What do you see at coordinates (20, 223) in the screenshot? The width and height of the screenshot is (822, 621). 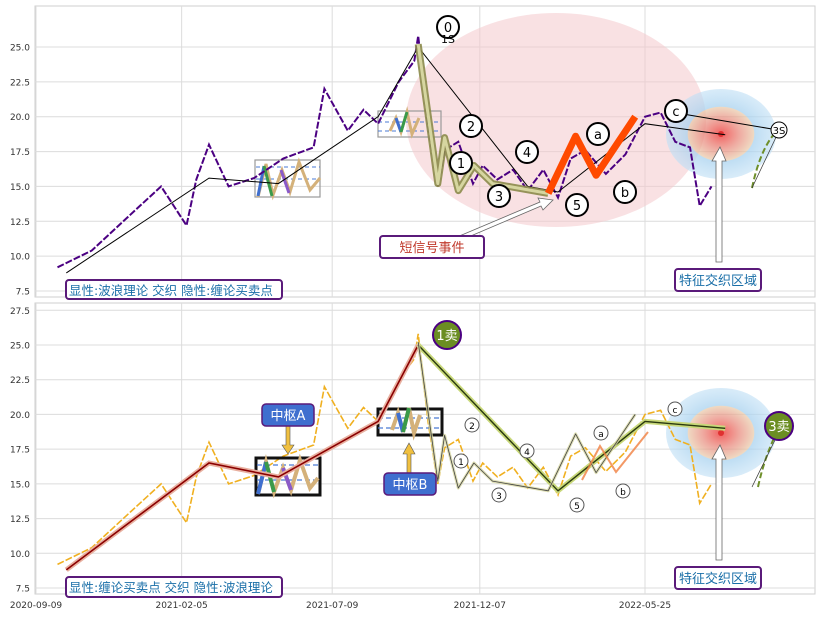 I see `top-ytick-label: 12.5` at bounding box center [20, 223].